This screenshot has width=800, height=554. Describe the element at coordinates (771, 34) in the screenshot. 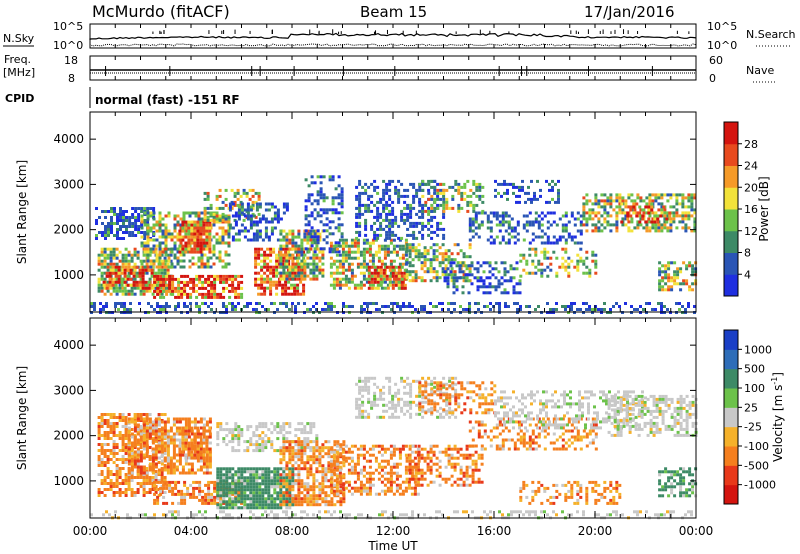

I see `nsearch-label: N.Search` at that location.